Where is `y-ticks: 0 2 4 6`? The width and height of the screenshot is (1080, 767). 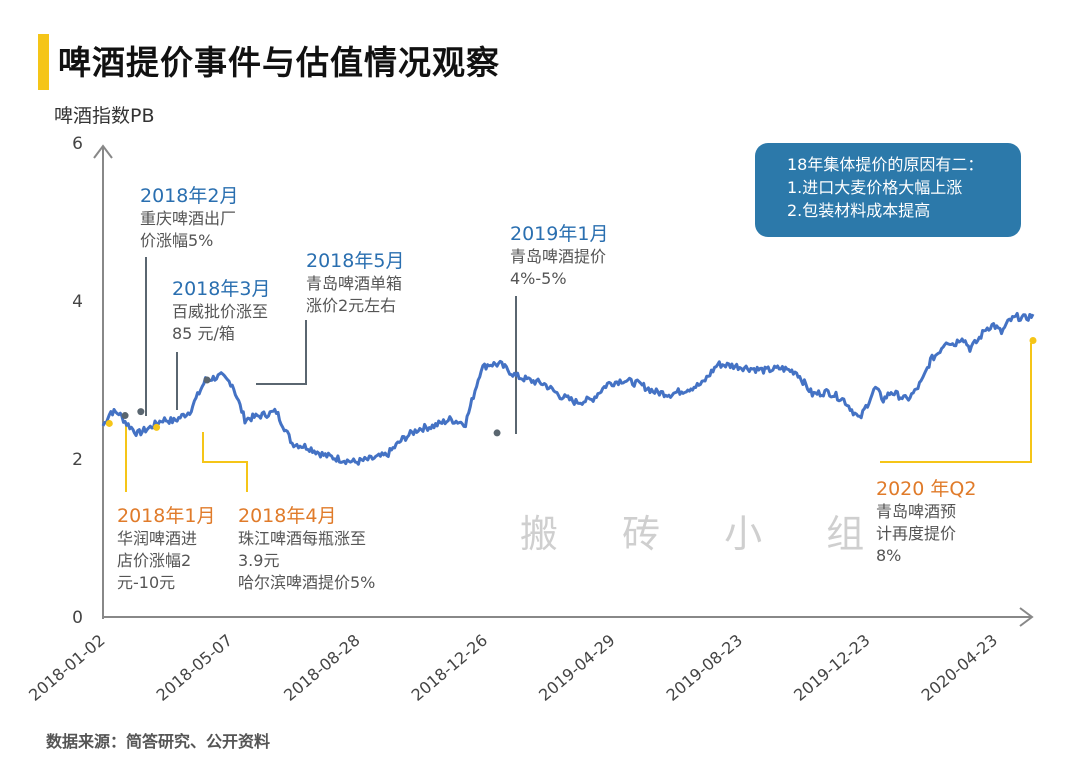 y-ticks: 0 2 4 6 is located at coordinates (77, 381).